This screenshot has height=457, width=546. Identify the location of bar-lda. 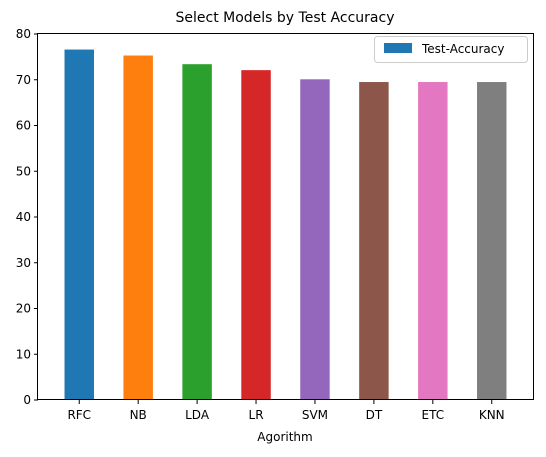
(197, 232).